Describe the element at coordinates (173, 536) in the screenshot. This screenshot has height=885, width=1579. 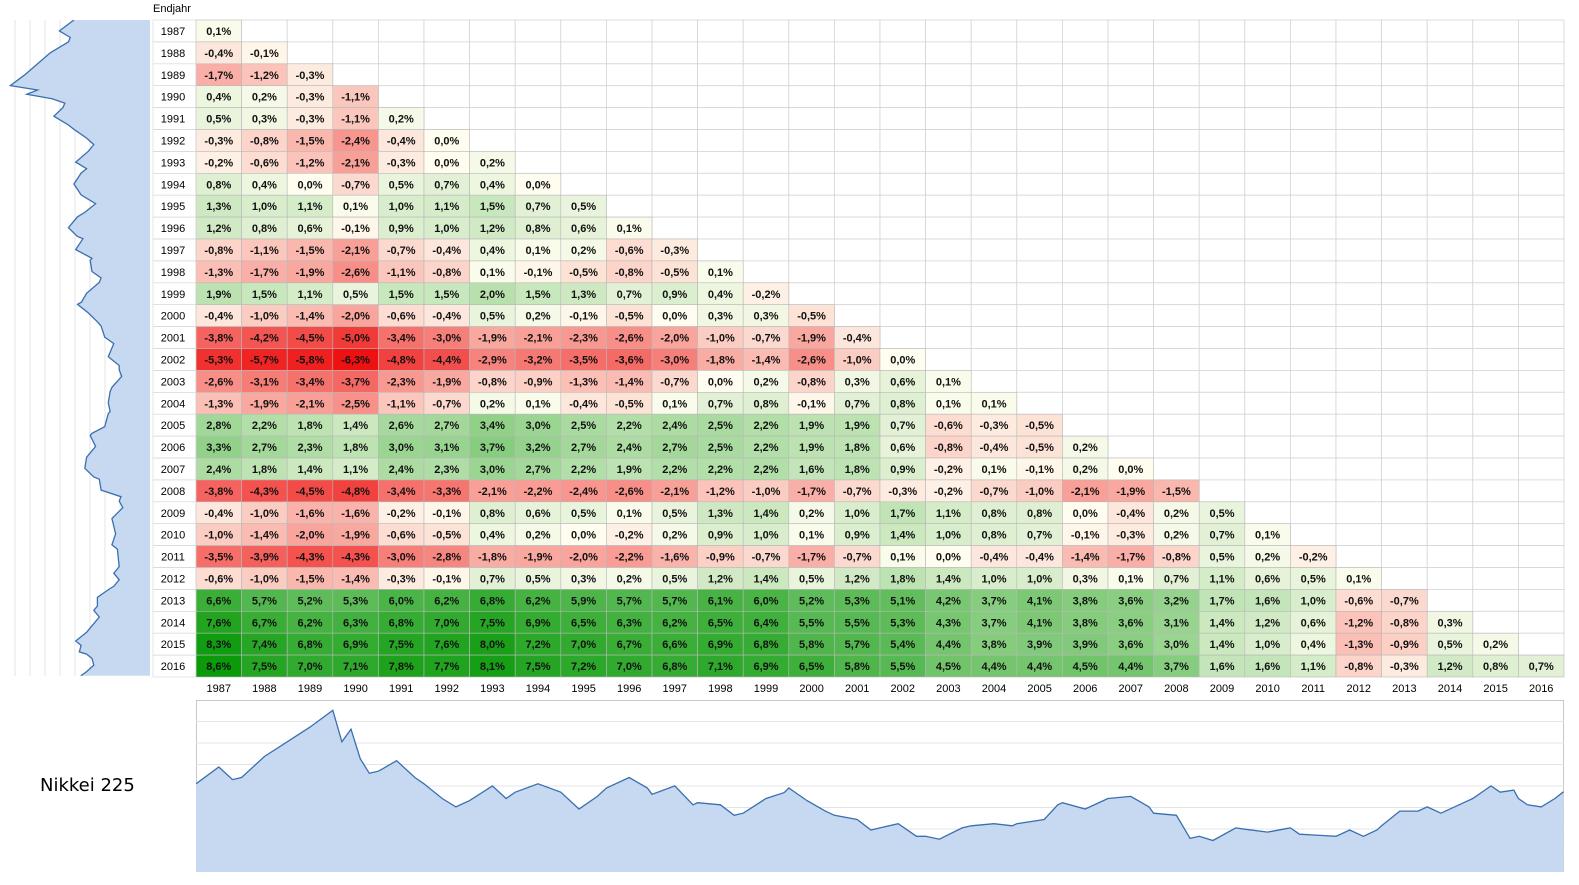
I see `end-year-label: 2010` at that location.